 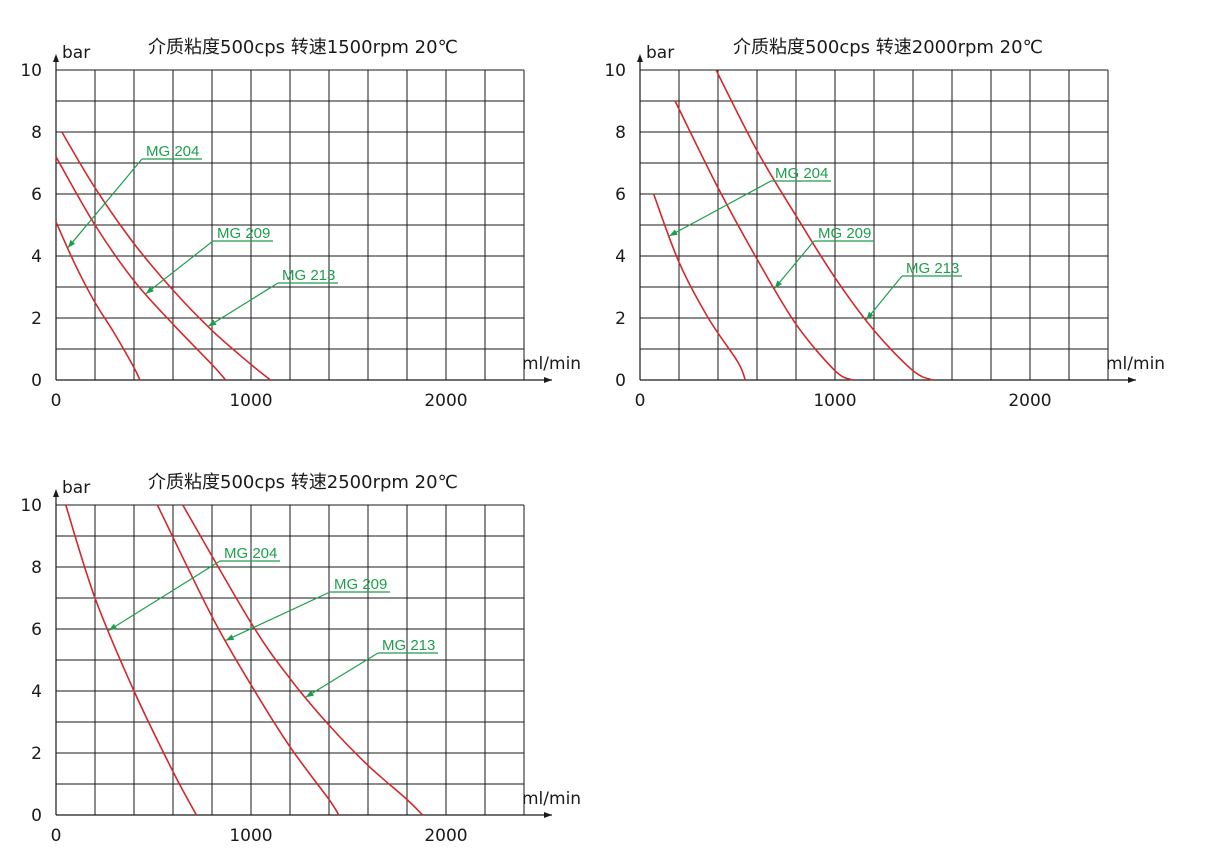 I want to click on chart-title: 介质粘度500cps 转速1500rpm 20℃, so click(x=303, y=47).